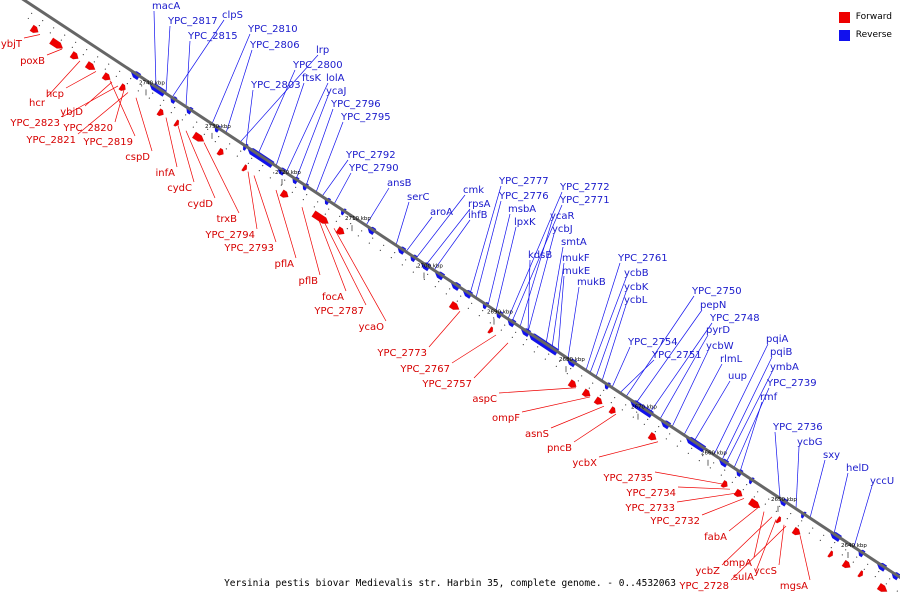  I want to click on legend-forward-label: Forward, so click(873, 17).